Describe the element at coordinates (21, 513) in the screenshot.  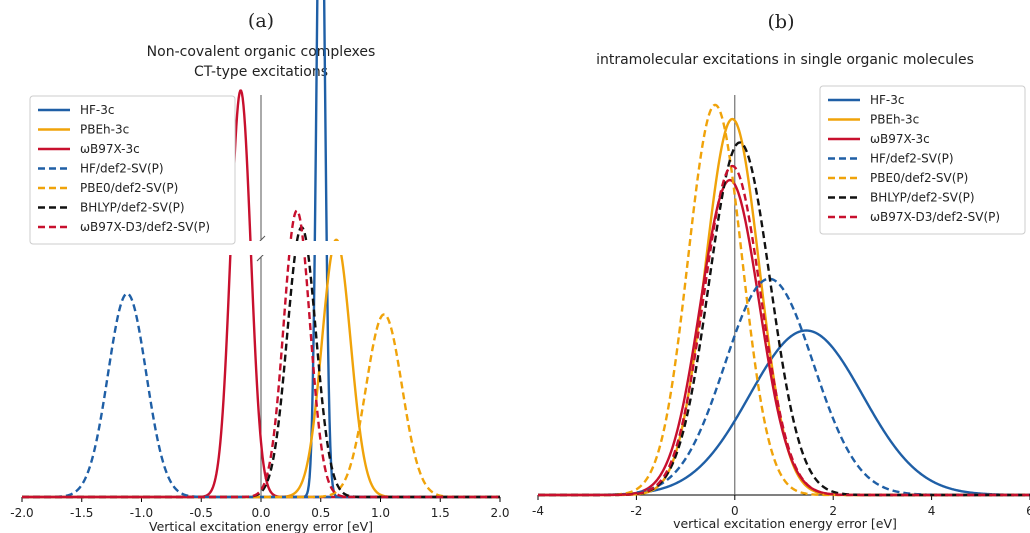
I see `x-tick-label: -2.0` at that location.